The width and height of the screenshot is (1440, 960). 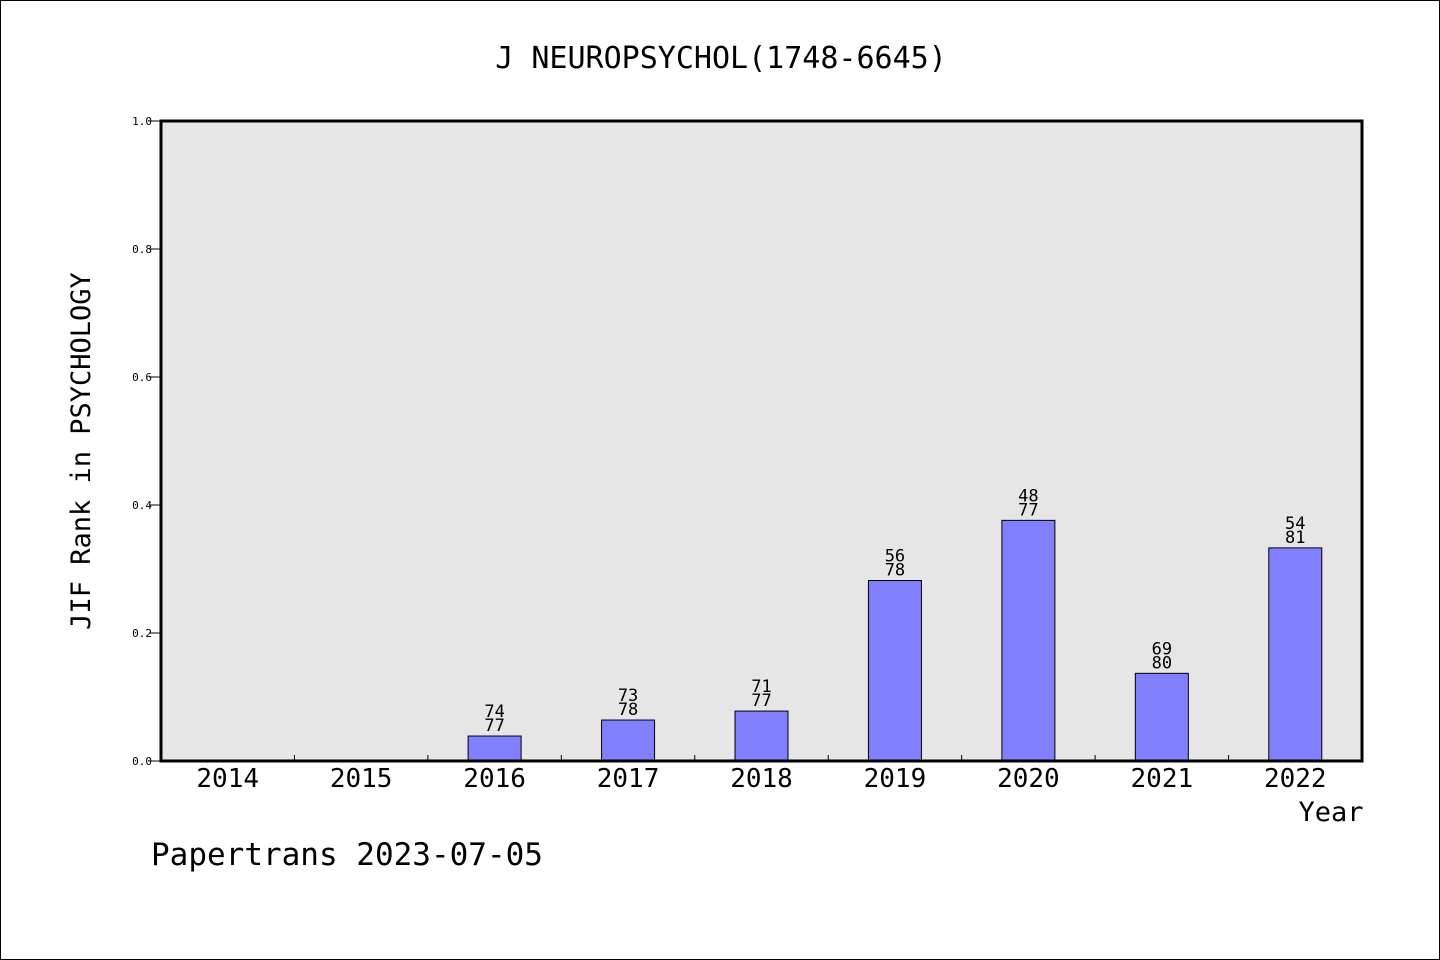 I want to click on y-tick-label: 0.0, so click(x=142, y=761).